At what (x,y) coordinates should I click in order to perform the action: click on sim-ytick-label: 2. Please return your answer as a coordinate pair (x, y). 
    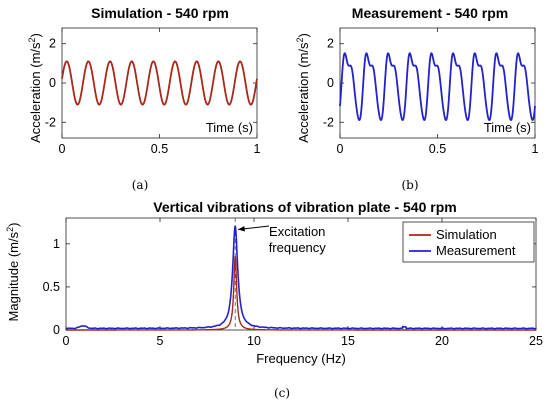
    Looking at the image, I should click on (52, 44).